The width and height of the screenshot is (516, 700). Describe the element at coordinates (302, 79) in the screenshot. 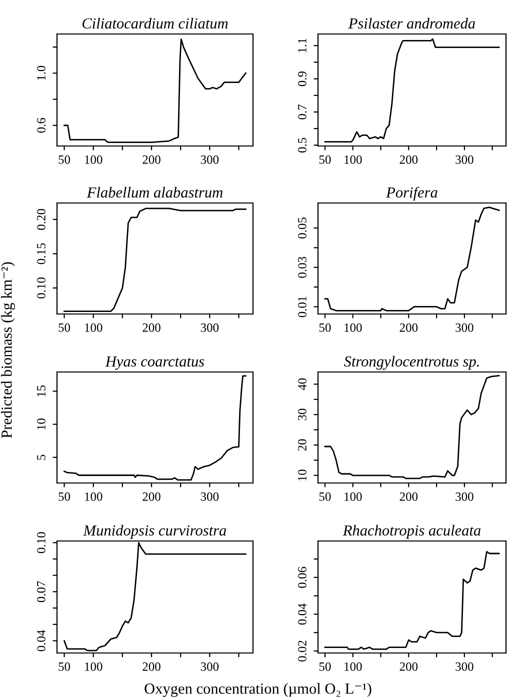

I see `y-tick-label: 0.9` at that location.